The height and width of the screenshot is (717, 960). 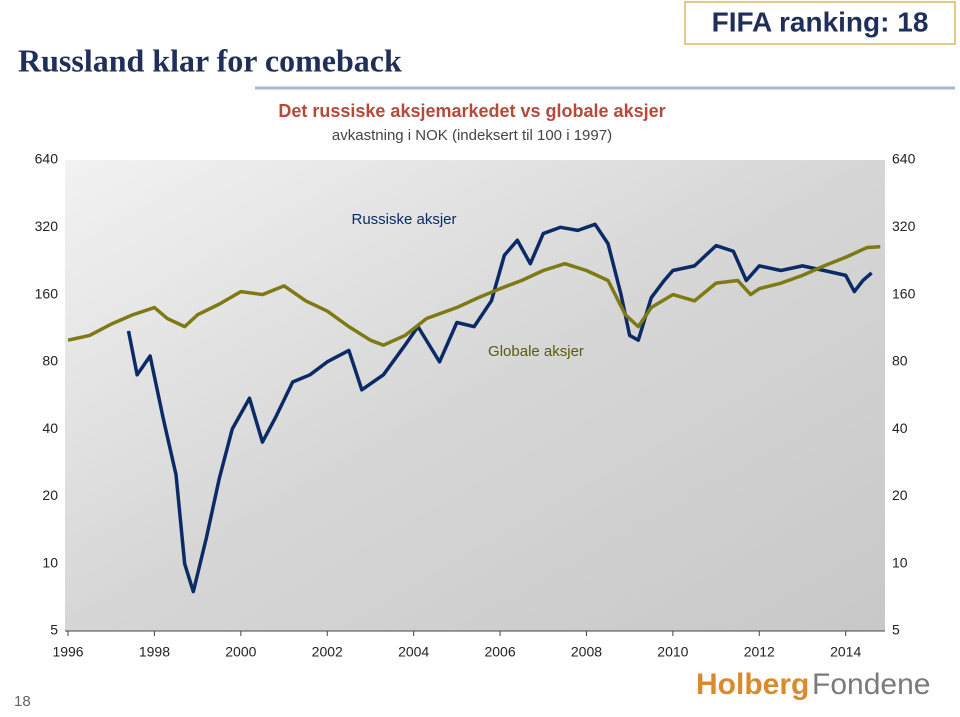 What do you see at coordinates (50, 562) in the screenshot?
I see `y-tick-label: 10` at bounding box center [50, 562].